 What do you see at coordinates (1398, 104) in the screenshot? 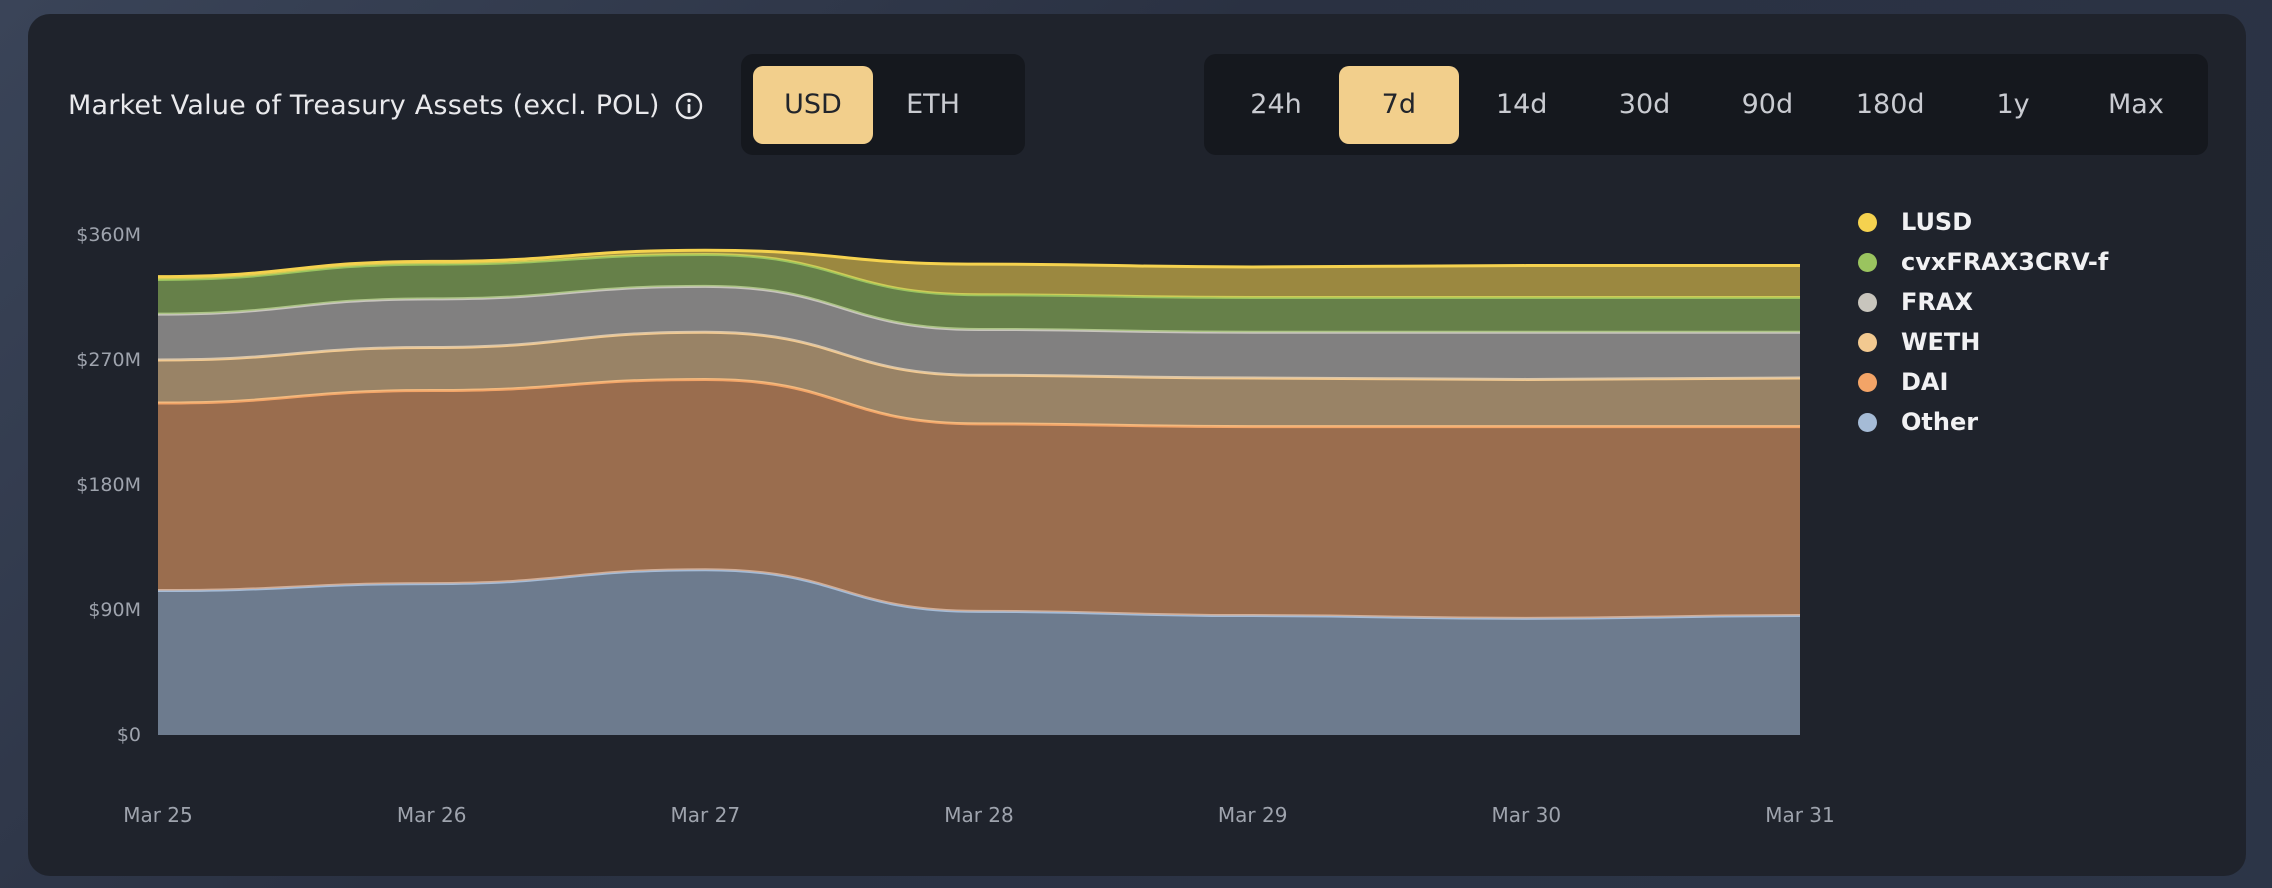
I see `range-7d-button: 7d` at bounding box center [1398, 104].